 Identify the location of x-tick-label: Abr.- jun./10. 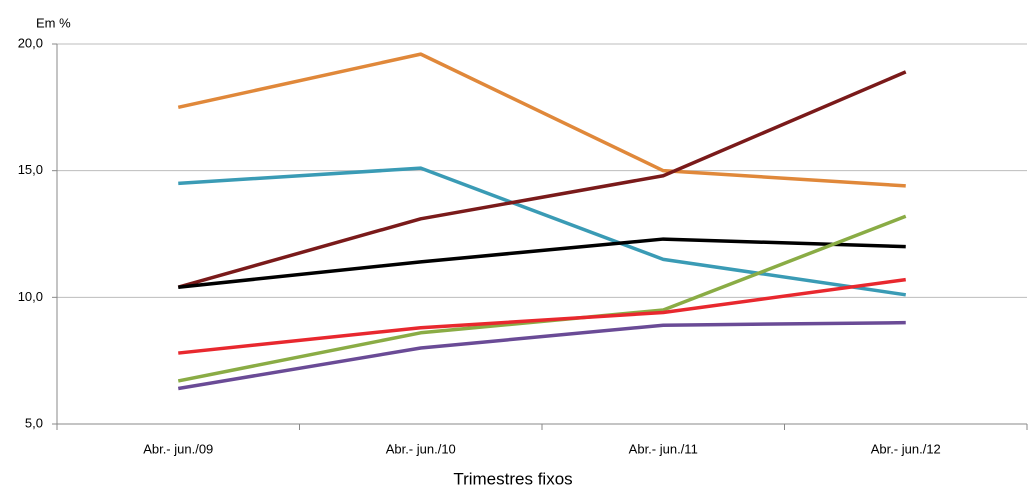
(421, 448).